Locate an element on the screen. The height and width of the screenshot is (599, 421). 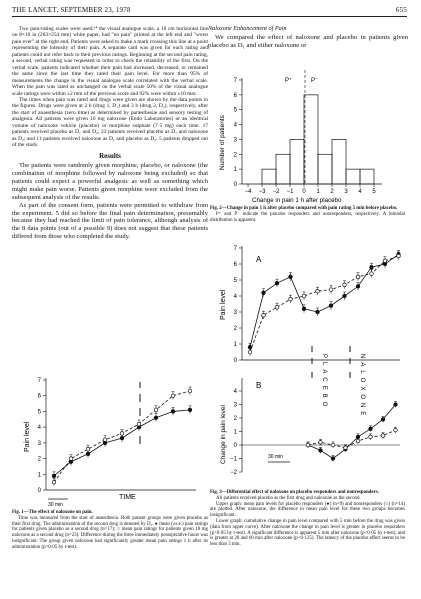
fig1-chart: 0 1 2 3 4 5 6 7 Pain level 30 min TIME is located at coordinates (110, 443).